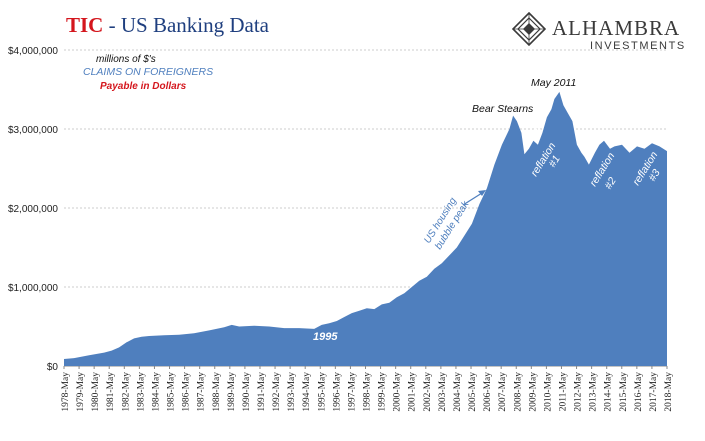 The width and height of the screenshot is (705, 441). What do you see at coordinates (443, 392) in the screenshot?
I see `x-tick-label: 2003-May` at bounding box center [443, 392].